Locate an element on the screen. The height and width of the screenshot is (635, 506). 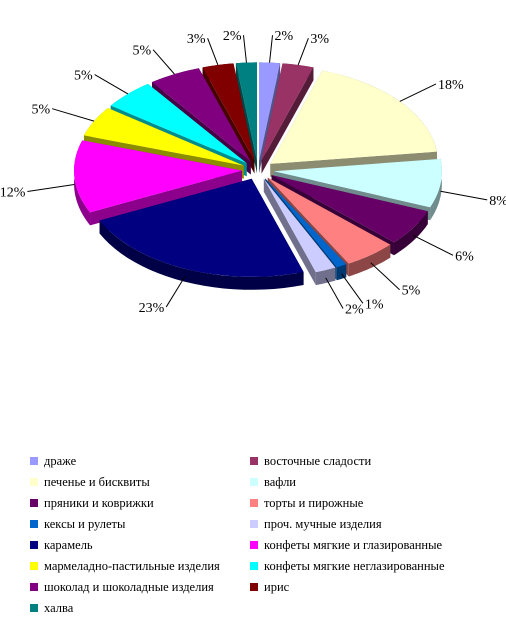
data-label: 1% is located at coordinates (374, 304).